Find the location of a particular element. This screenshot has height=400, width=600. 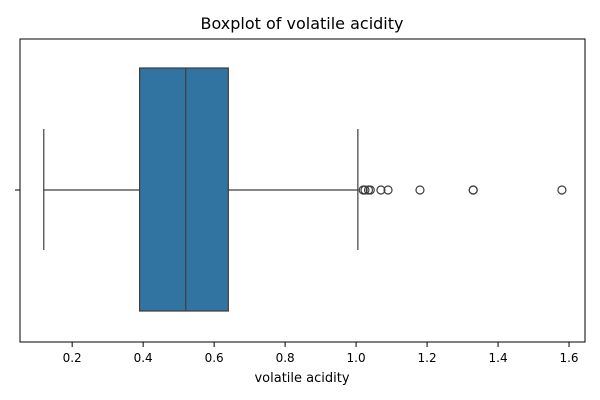

x-tick-label: 0.8 is located at coordinates (285, 358).